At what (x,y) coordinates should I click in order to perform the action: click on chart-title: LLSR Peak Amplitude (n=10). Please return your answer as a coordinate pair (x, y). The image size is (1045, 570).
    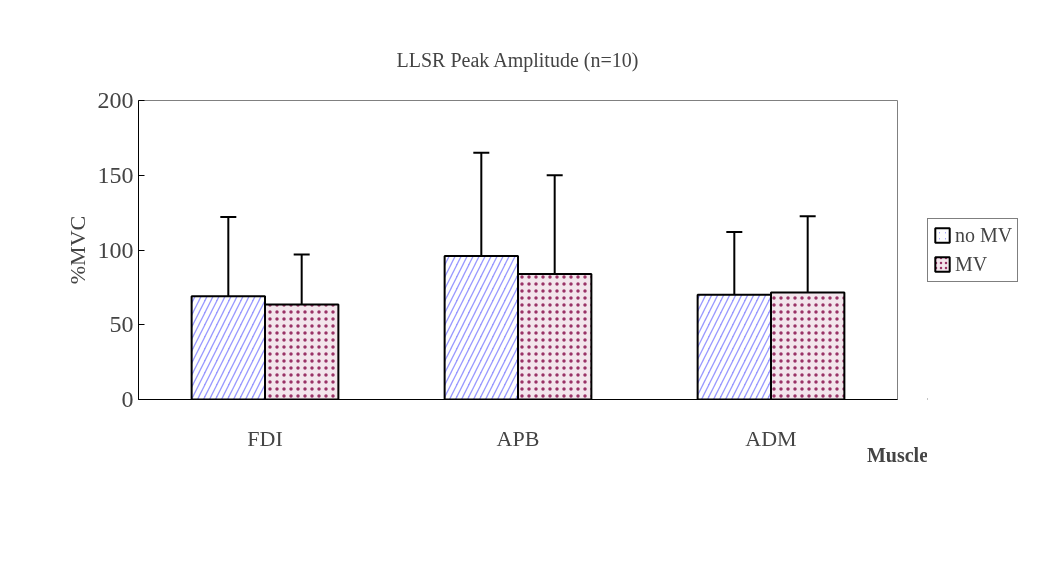
    Looking at the image, I should click on (517, 60).